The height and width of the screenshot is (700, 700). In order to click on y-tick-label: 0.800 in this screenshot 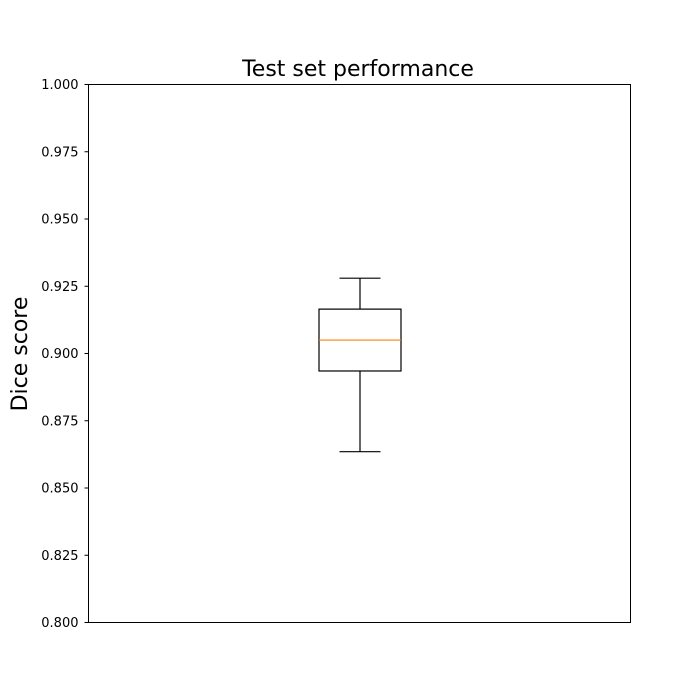, I will do `click(59, 623)`.